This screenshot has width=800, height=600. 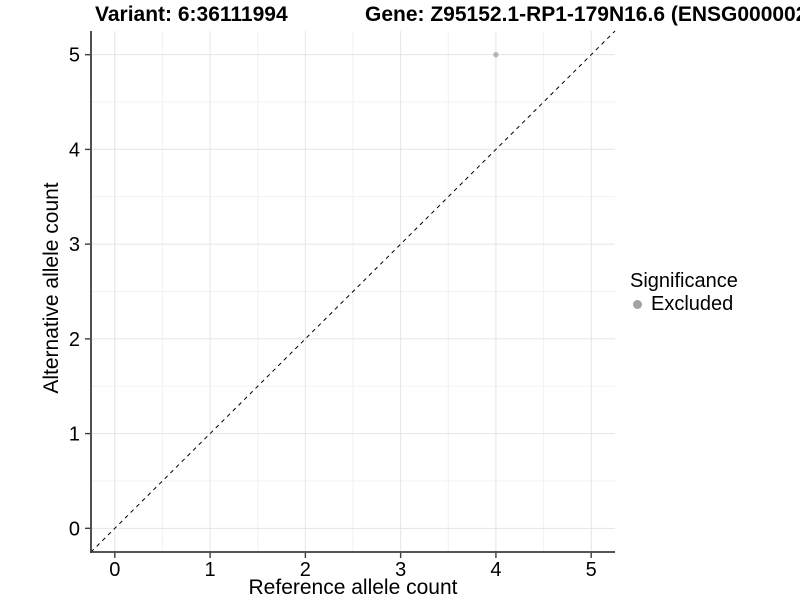 I want to click on y-tick-label: 0, so click(x=74, y=529).